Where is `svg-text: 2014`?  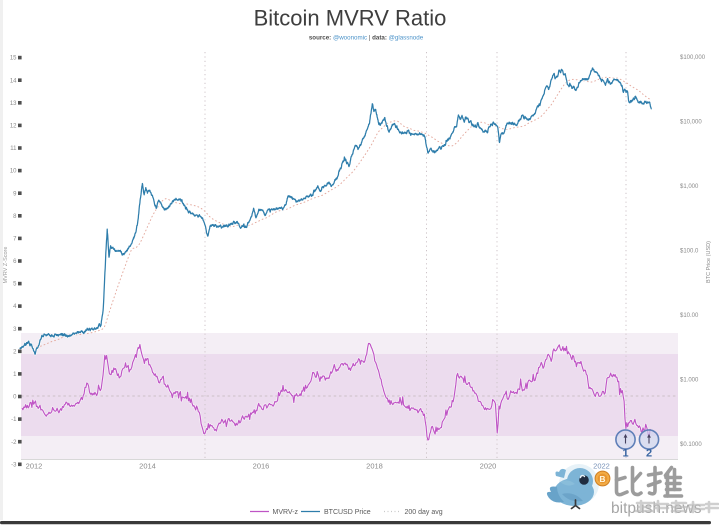 svg-text: 2014 is located at coordinates (147, 466).